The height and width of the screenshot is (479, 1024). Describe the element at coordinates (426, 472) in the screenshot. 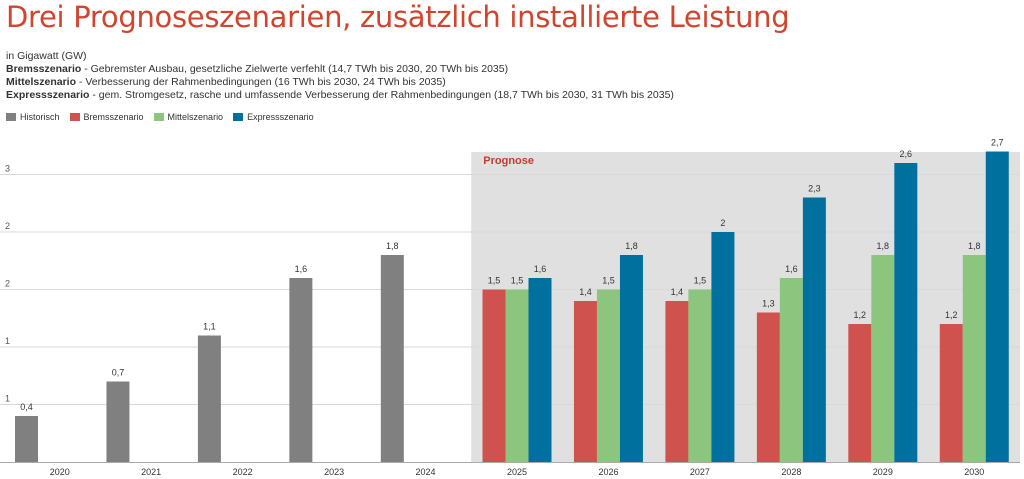

I see `x-tick-label: 2024` at that location.